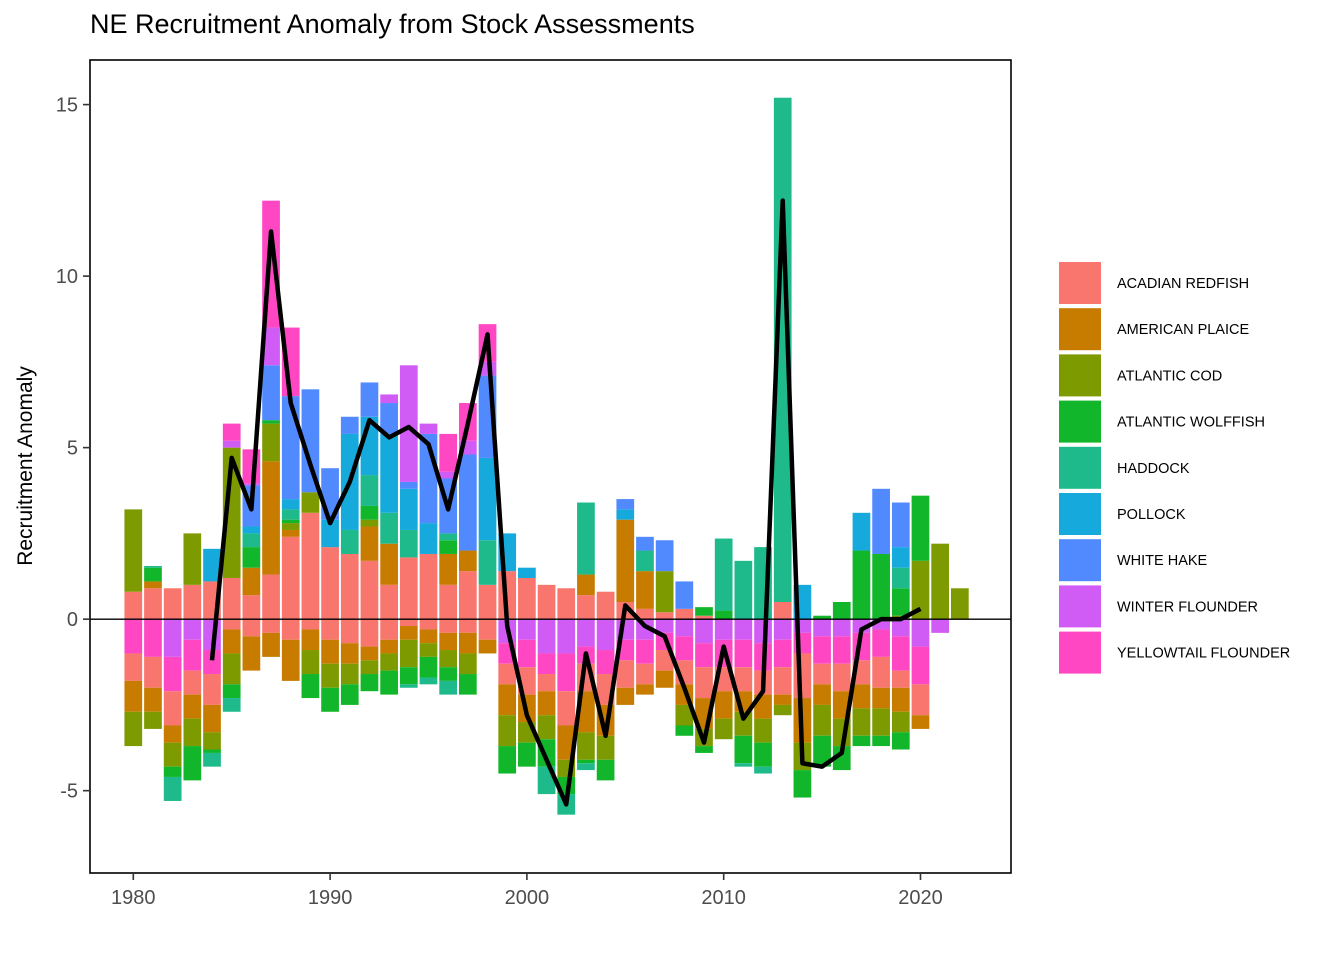  Describe the element at coordinates (1153, 469) in the screenshot. I see `legend-label: HADDOCK` at that location.